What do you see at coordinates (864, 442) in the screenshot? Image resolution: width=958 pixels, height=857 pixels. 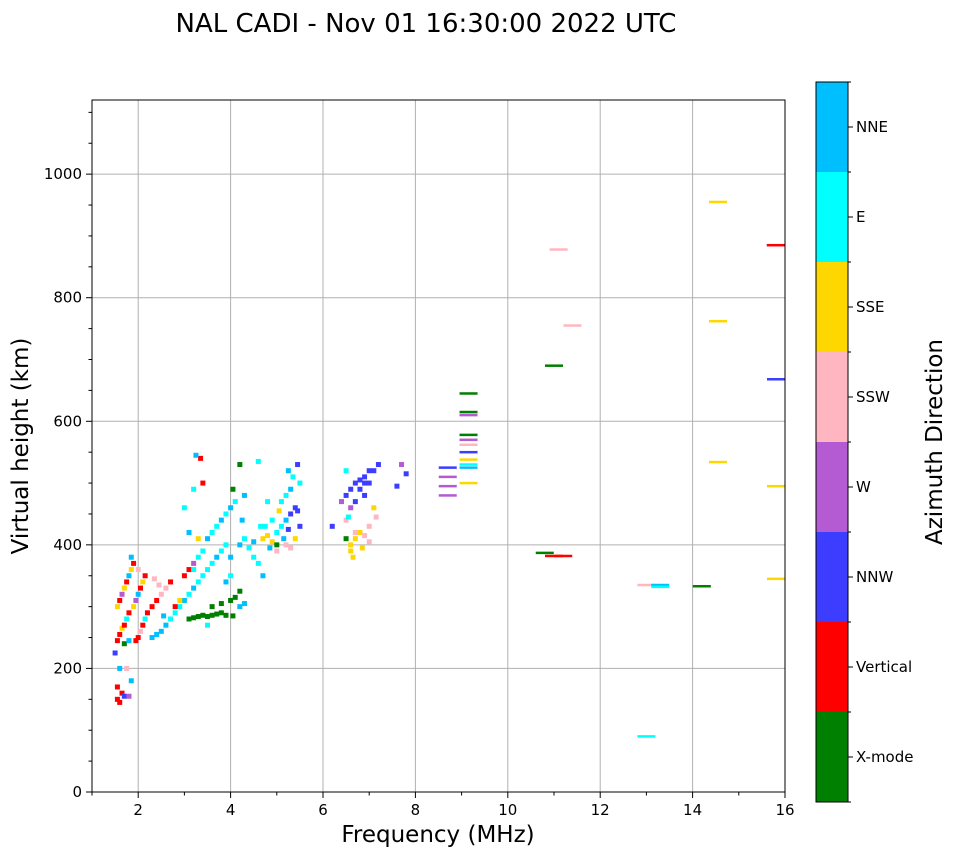 I see `colorbar: X-mode Vertical NNW W SSW SSE E NNE` at bounding box center [864, 442].